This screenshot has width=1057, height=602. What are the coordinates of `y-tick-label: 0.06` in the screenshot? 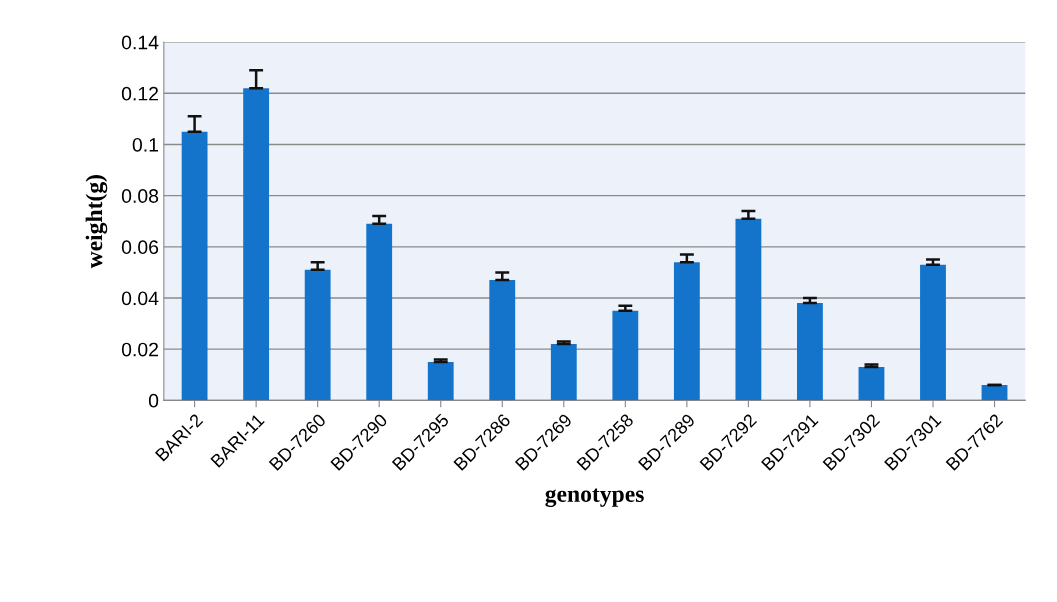 It's located at (140, 247).